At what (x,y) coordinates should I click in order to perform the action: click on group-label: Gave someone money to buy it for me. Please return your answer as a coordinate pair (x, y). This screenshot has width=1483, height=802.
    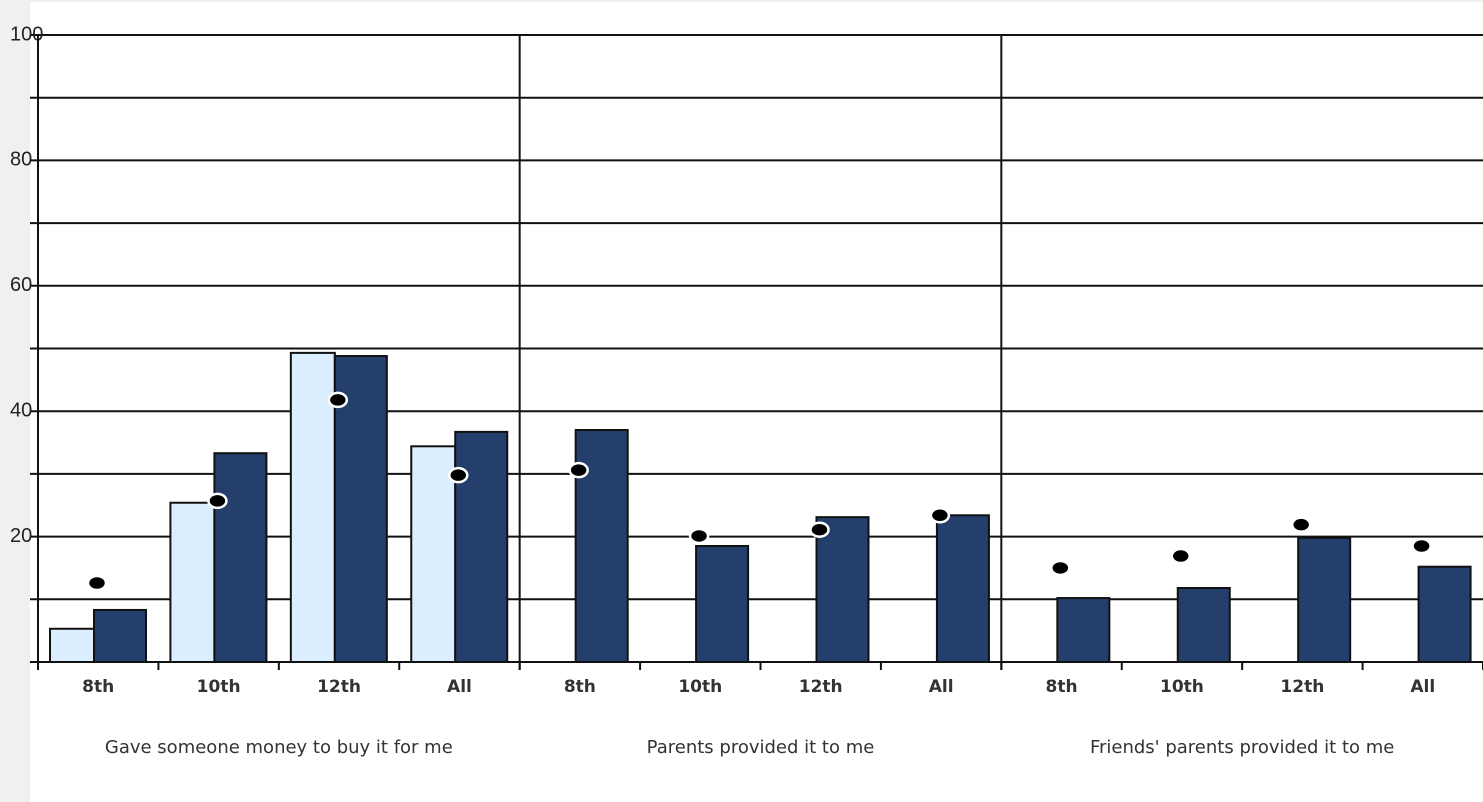
    Looking at the image, I should click on (279, 747).